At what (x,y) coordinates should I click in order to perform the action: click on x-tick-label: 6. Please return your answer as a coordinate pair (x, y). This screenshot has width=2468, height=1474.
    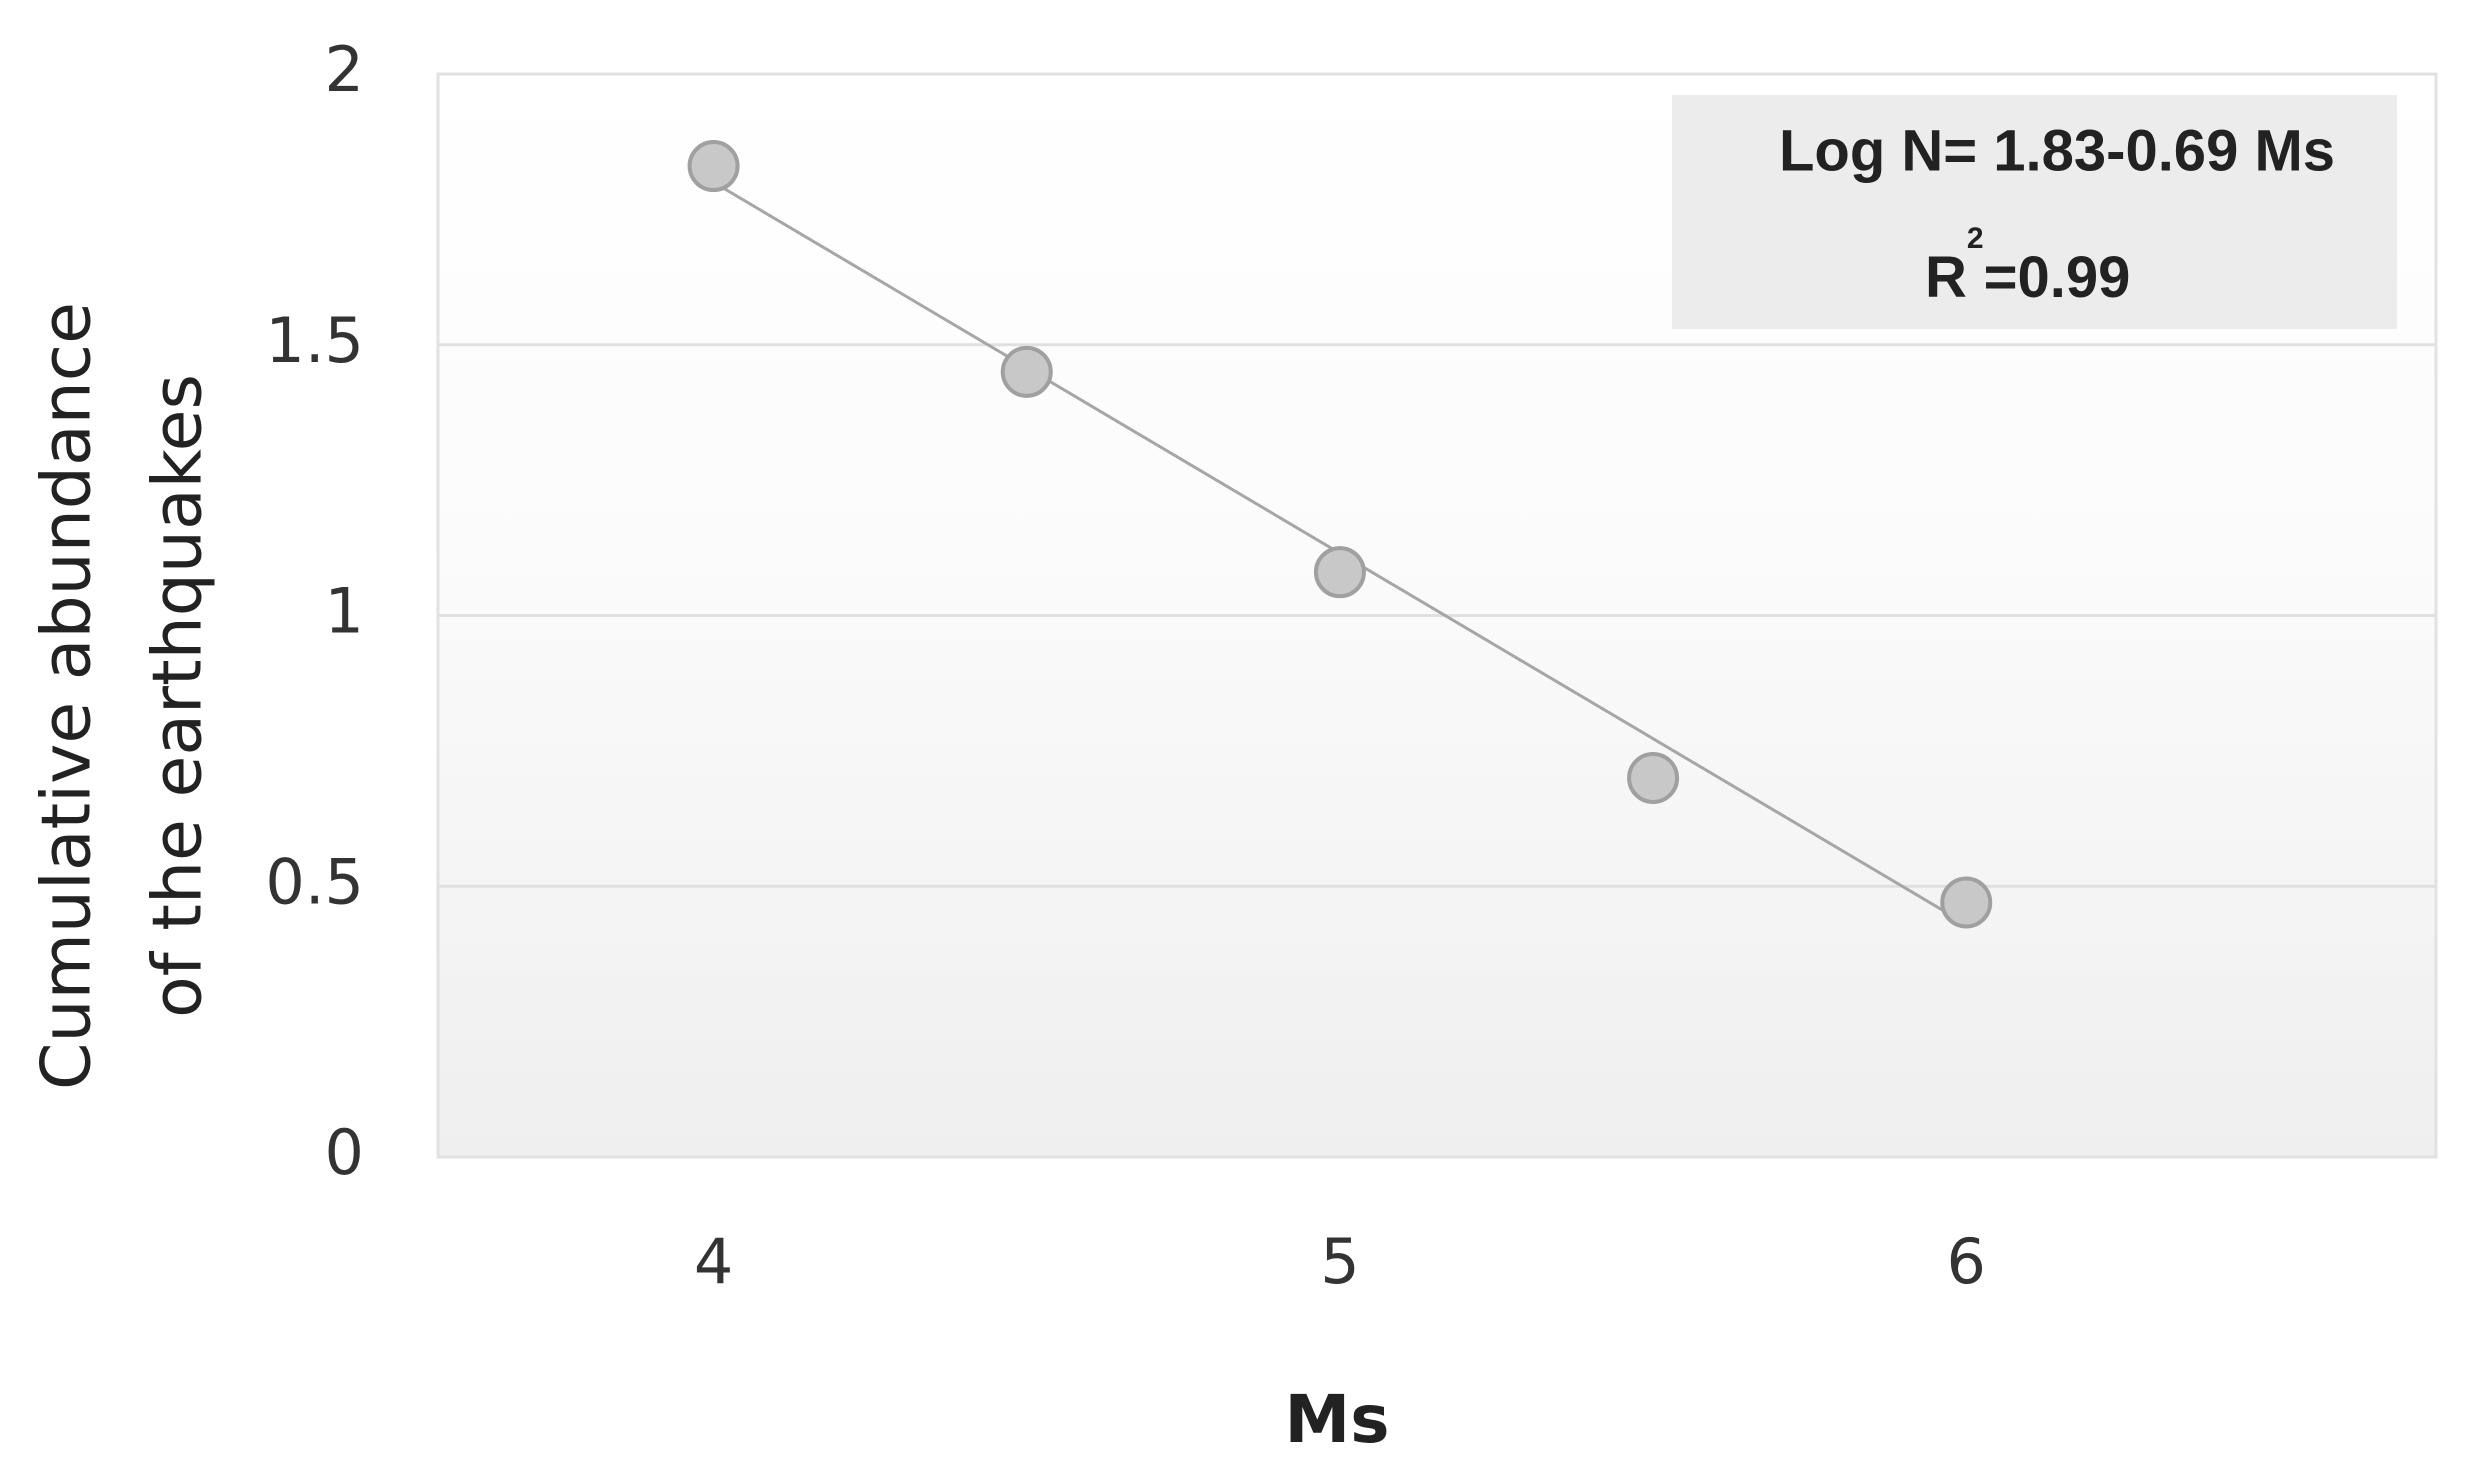
    Looking at the image, I should click on (1966, 1261).